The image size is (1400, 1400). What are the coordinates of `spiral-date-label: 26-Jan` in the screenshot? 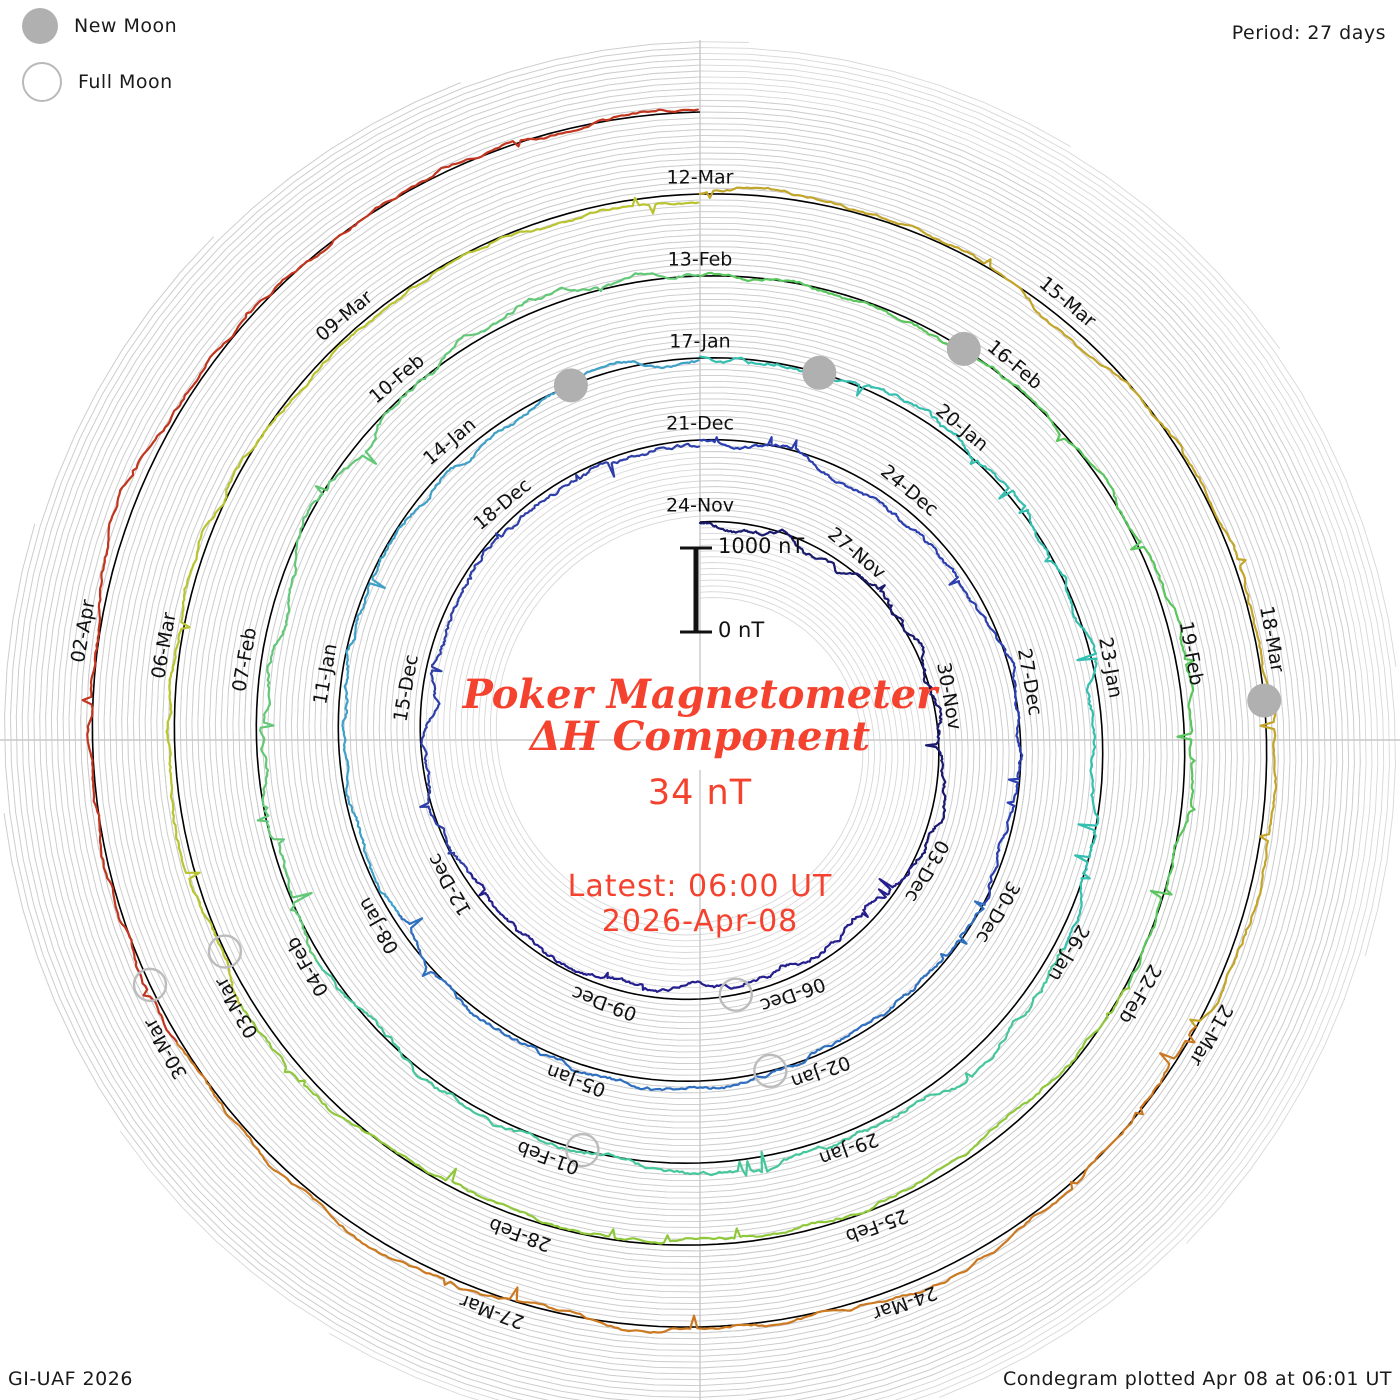 It's located at (1069, 953).